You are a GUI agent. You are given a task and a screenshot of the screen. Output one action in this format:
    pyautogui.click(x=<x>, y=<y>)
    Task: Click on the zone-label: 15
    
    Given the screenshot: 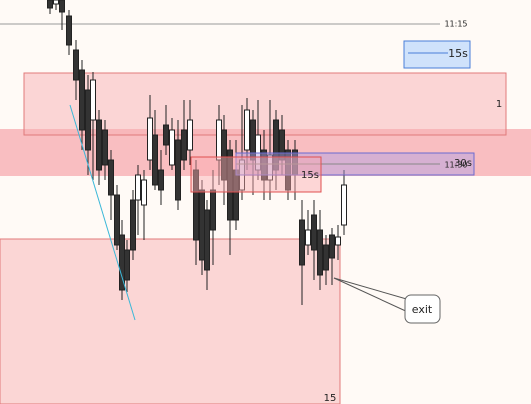 What is the action you would take?
    pyautogui.click(x=330, y=398)
    